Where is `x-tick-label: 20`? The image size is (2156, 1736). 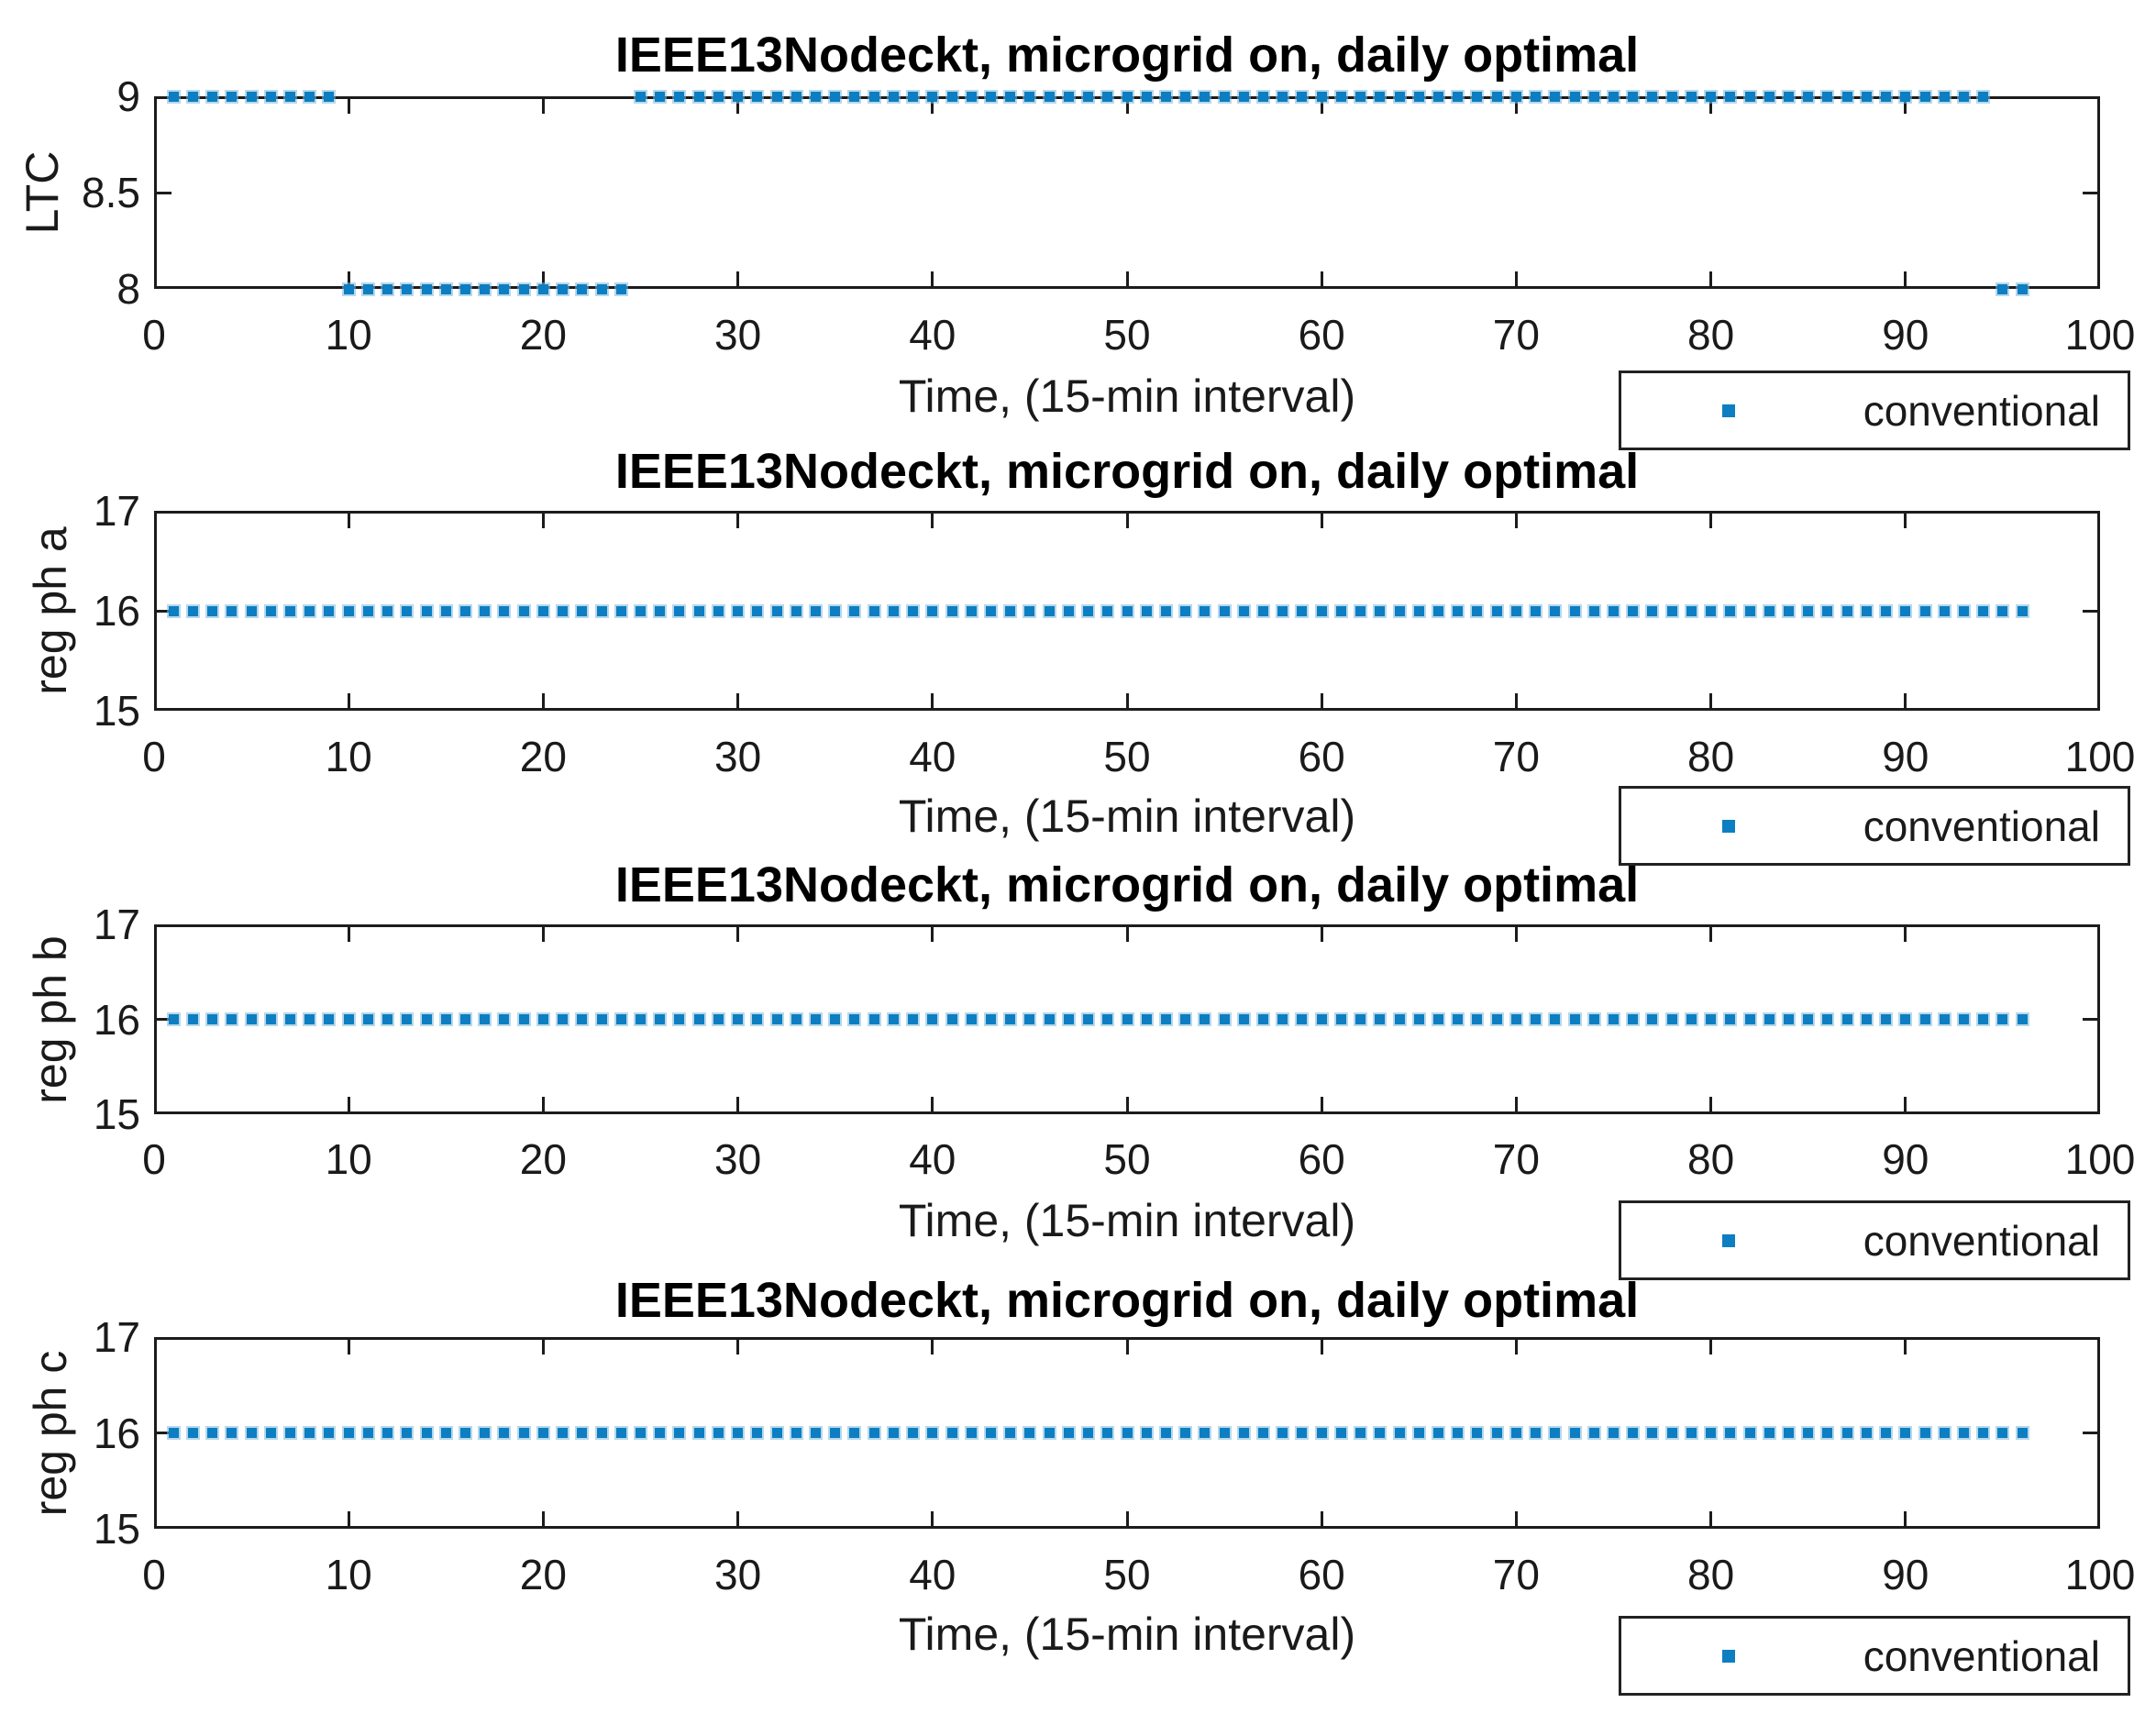 x-tick-label: 20 is located at coordinates (543, 335).